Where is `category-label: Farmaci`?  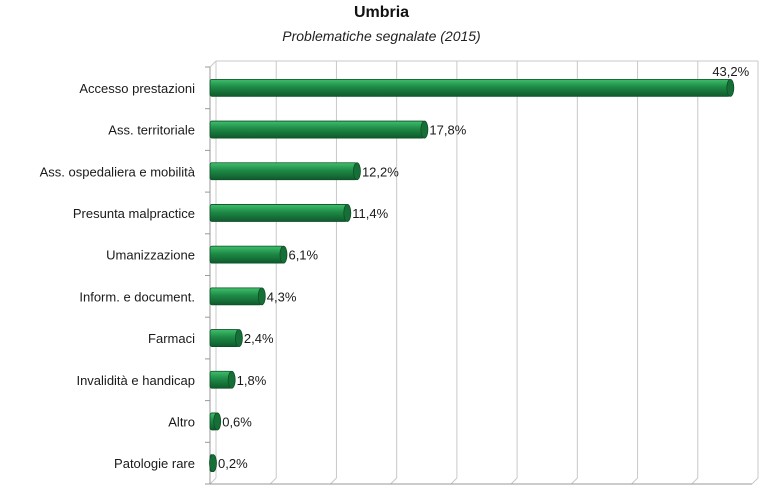 category-label: Farmaci is located at coordinates (171, 338).